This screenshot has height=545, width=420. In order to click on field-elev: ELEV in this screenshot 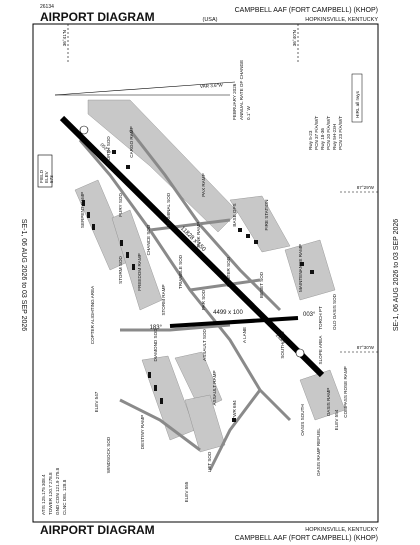, I will do `click(46, 176)`.